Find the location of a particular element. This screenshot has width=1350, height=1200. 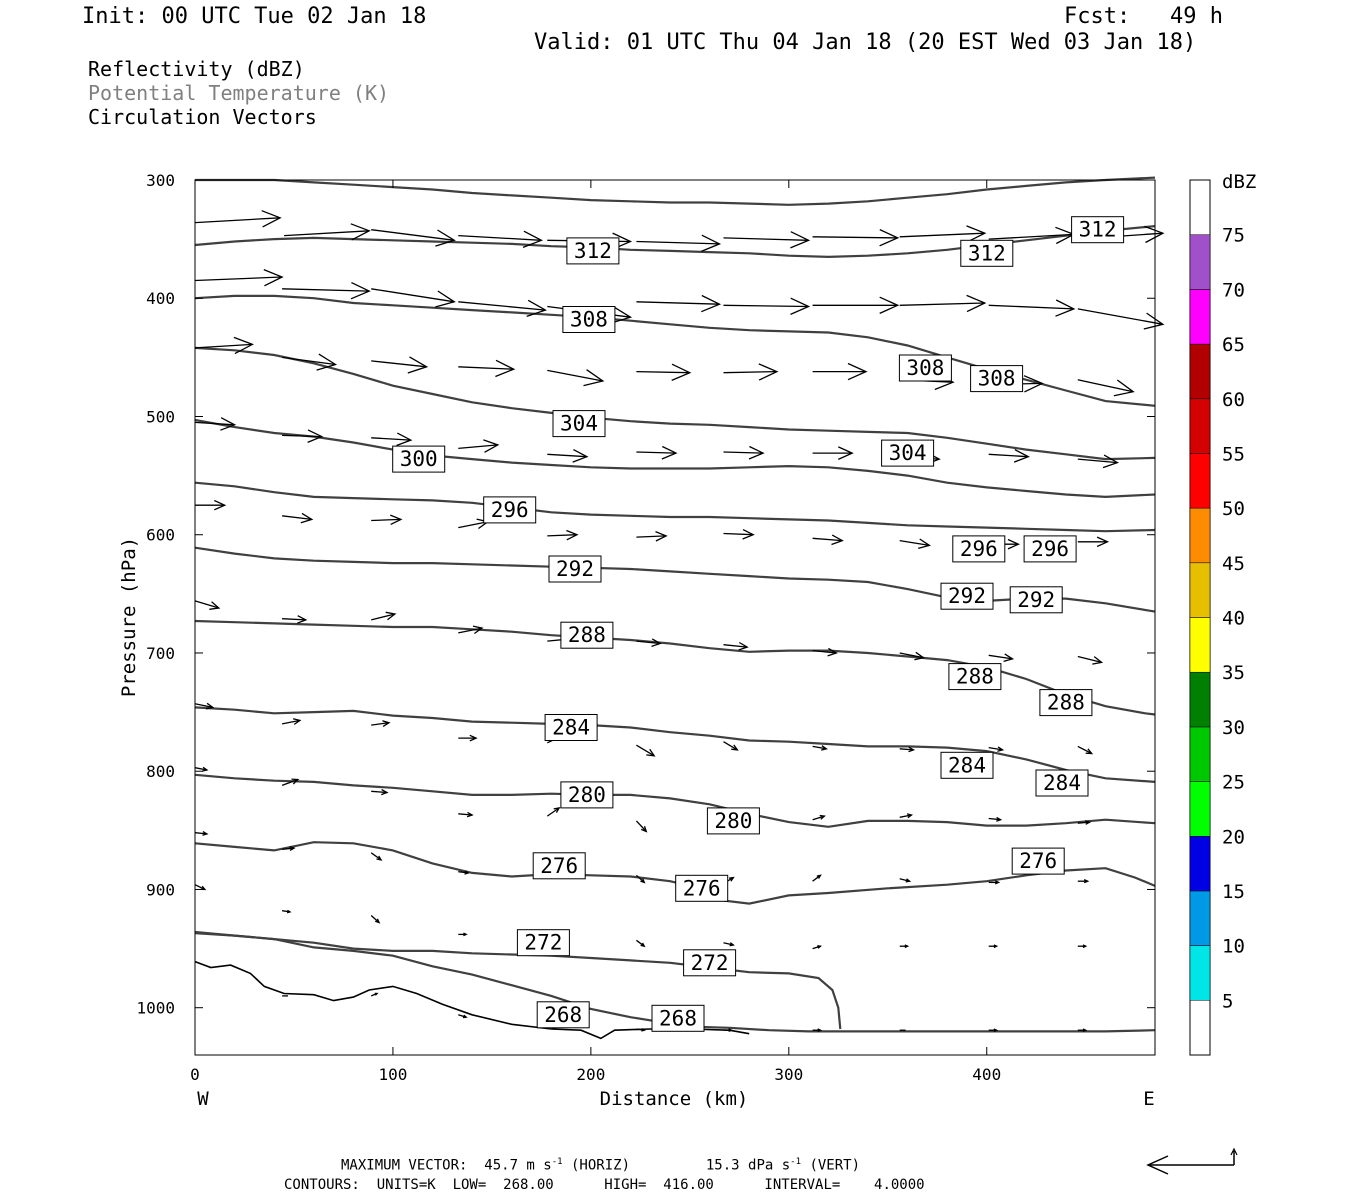

colorbar-level-label: 50 is located at coordinates (1233, 509).